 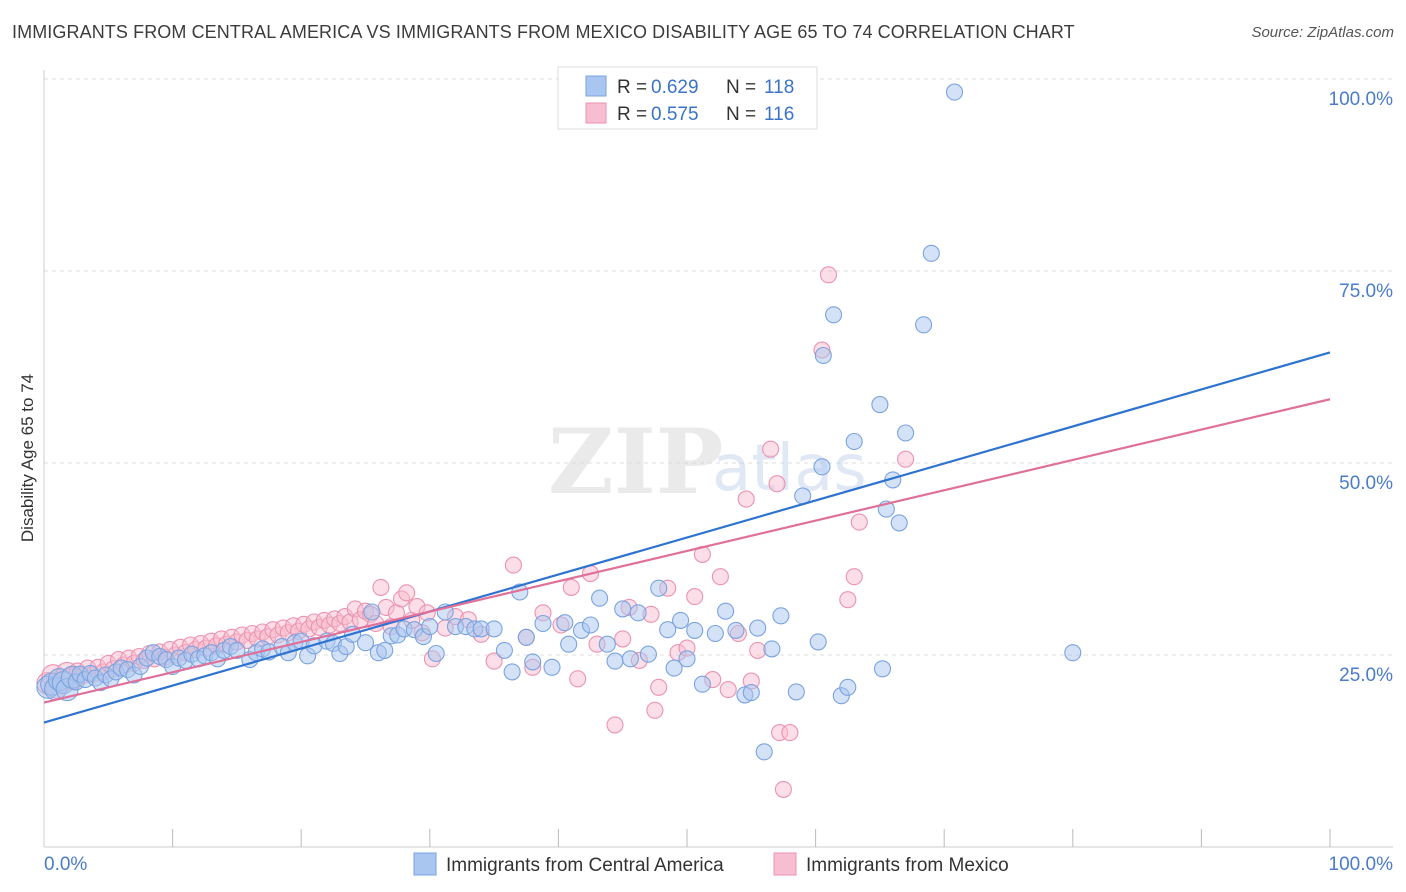 What do you see at coordinates (632, 87) in the screenshot?
I see `stats-legend-r-label-1: R =` at bounding box center [632, 87].